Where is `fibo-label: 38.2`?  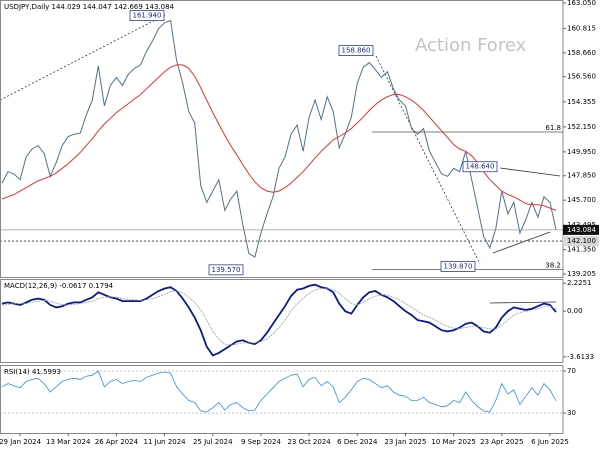 fibo-label: 38.2 is located at coordinates (553, 265).